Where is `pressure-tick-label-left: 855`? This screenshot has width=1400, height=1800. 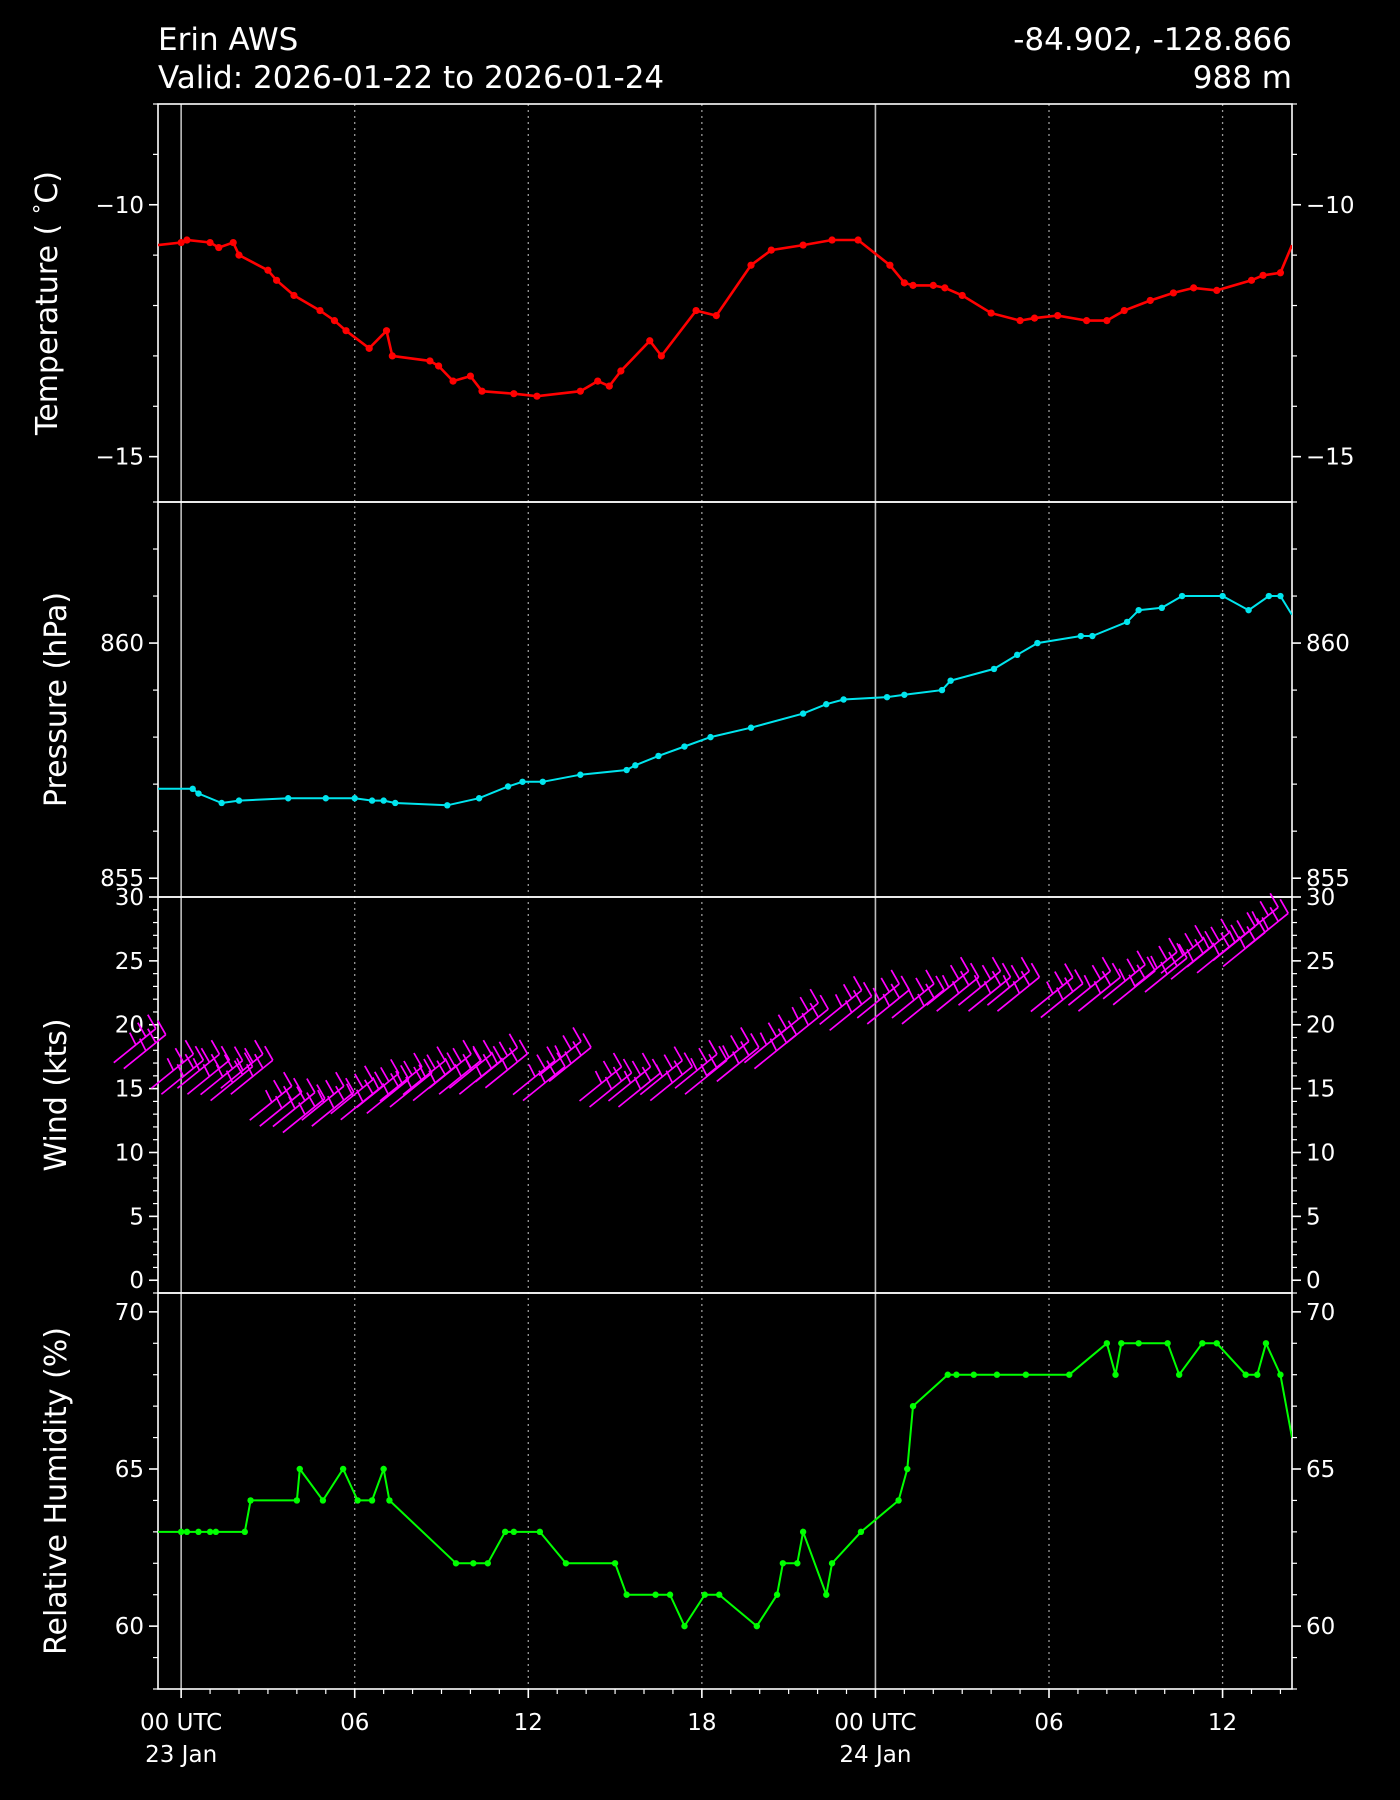 pressure-tick-label-left: 855 is located at coordinates (122, 879).